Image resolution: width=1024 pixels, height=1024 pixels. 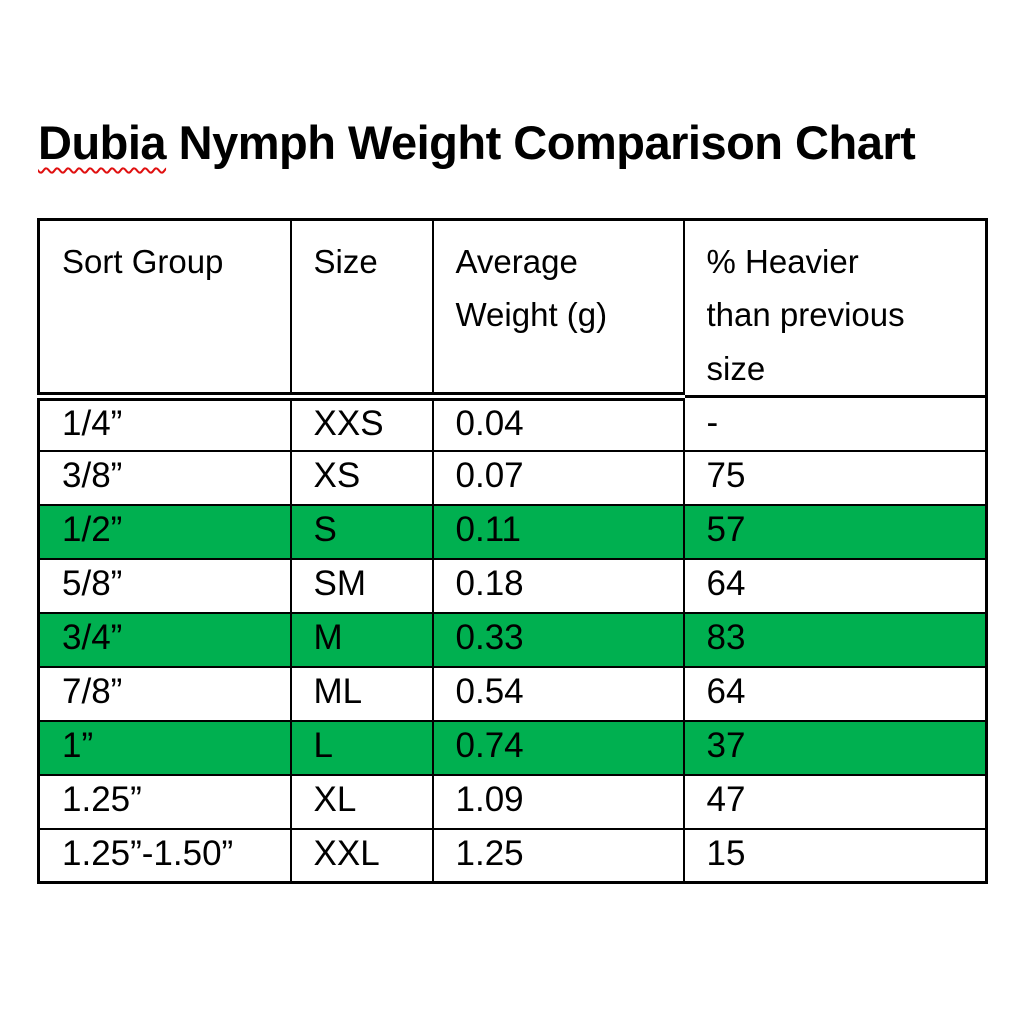 What do you see at coordinates (164, 855) in the screenshot?
I see `cell-sort-group: 1.25”-1.50”` at bounding box center [164, 855].